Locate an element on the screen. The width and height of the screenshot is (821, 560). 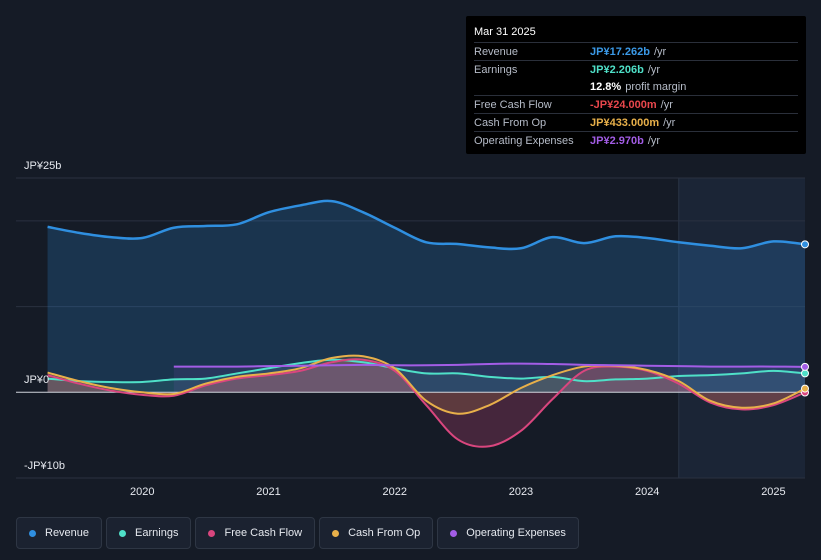
tooltip-row-value: -JP¥24.000m is located at coordinates (623, 104).